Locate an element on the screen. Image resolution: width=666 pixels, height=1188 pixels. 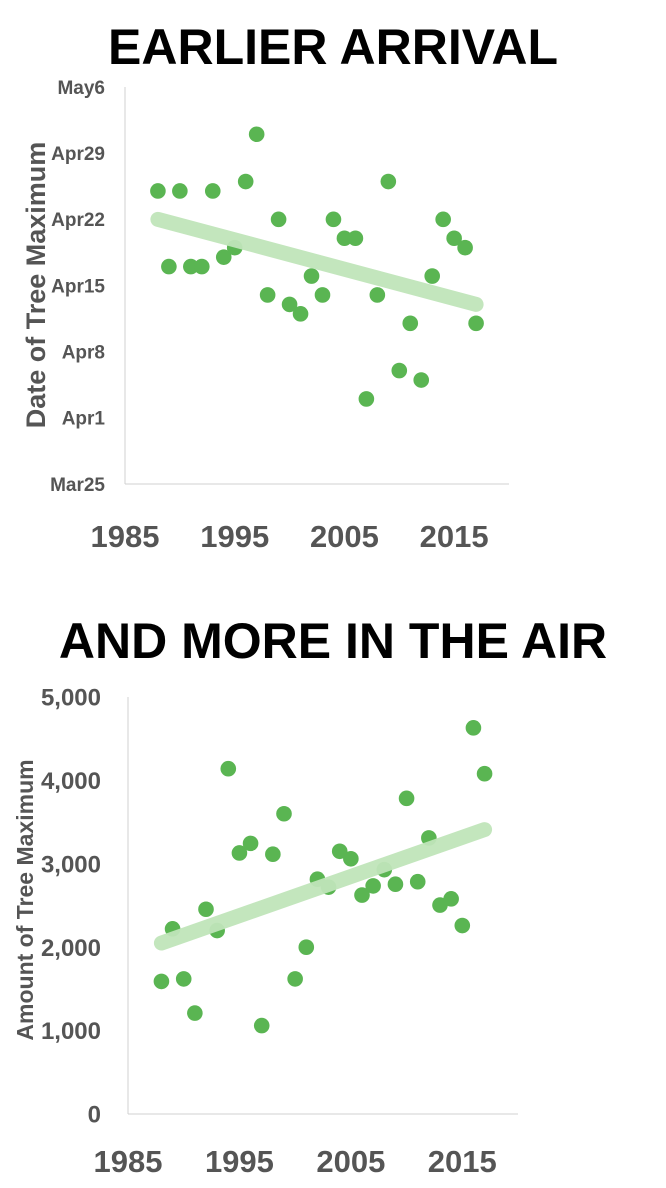
chart-2-ylabel: Amount of Tree Maximum is located at coordinates (25, 899).